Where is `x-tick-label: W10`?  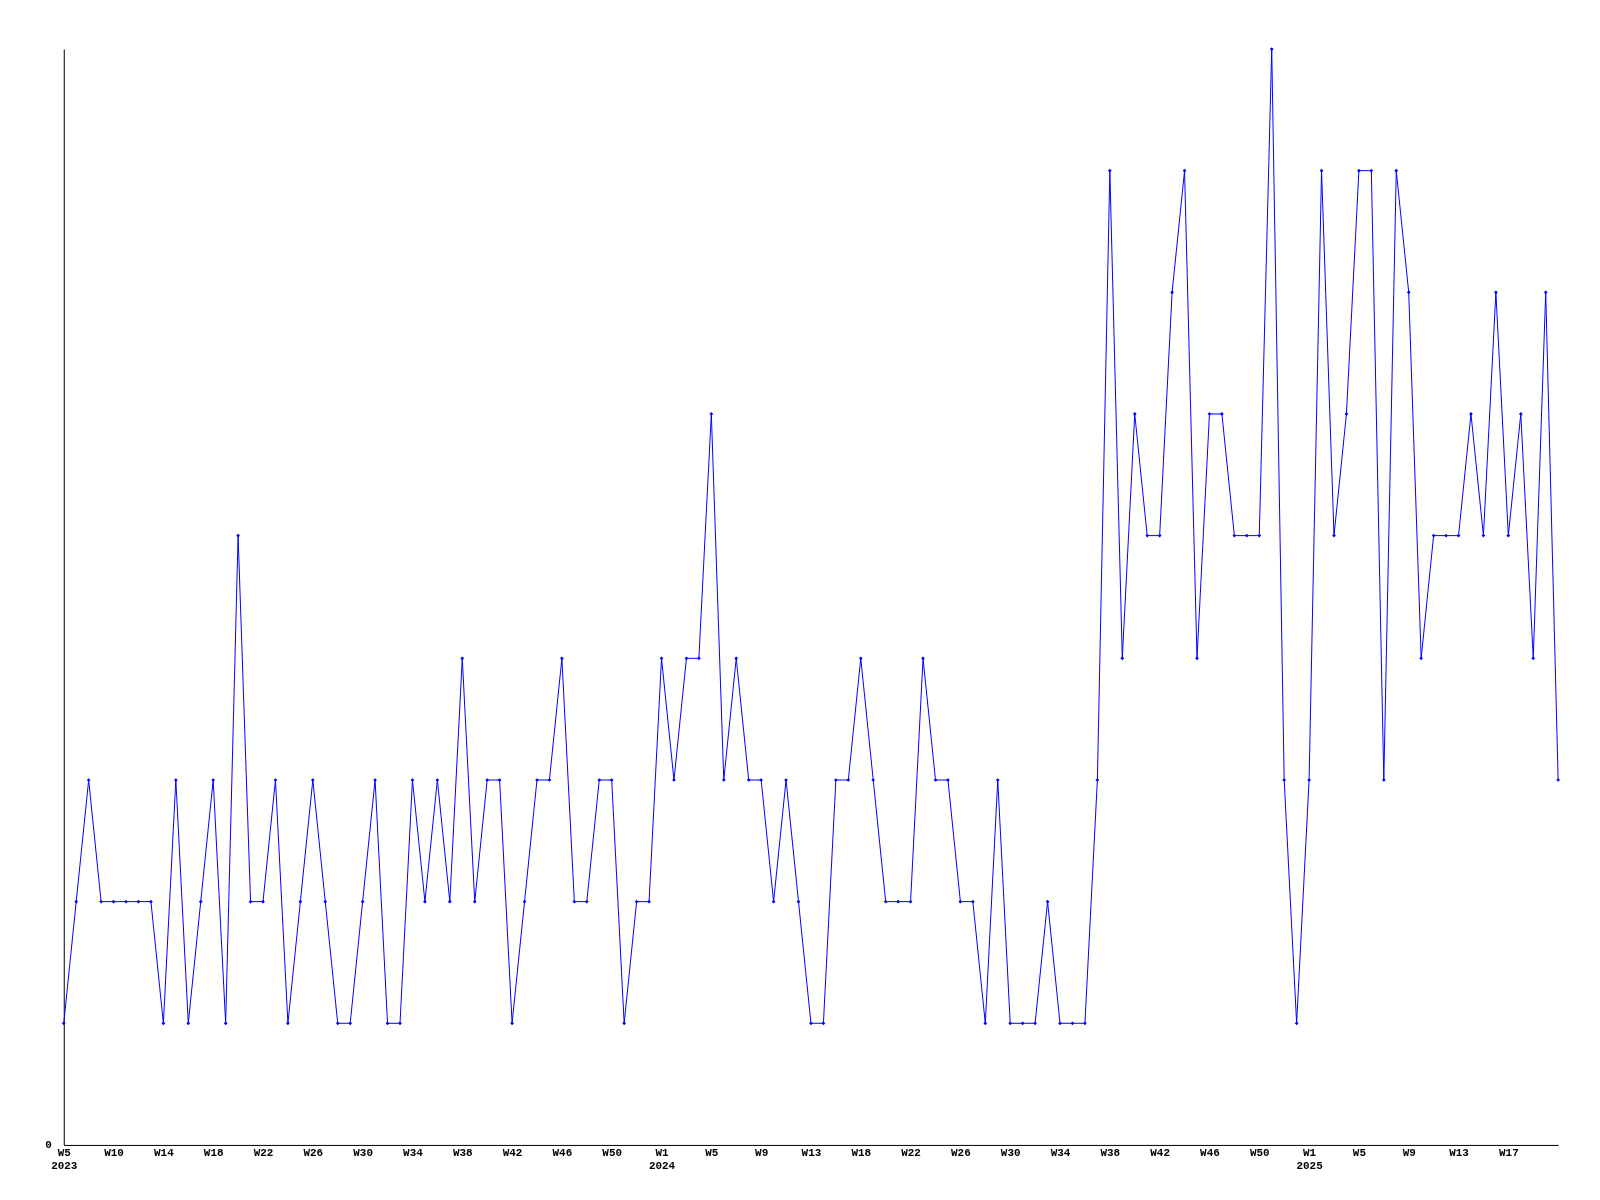 x-tick-label: W10 is located at coordinates (114, 1153).